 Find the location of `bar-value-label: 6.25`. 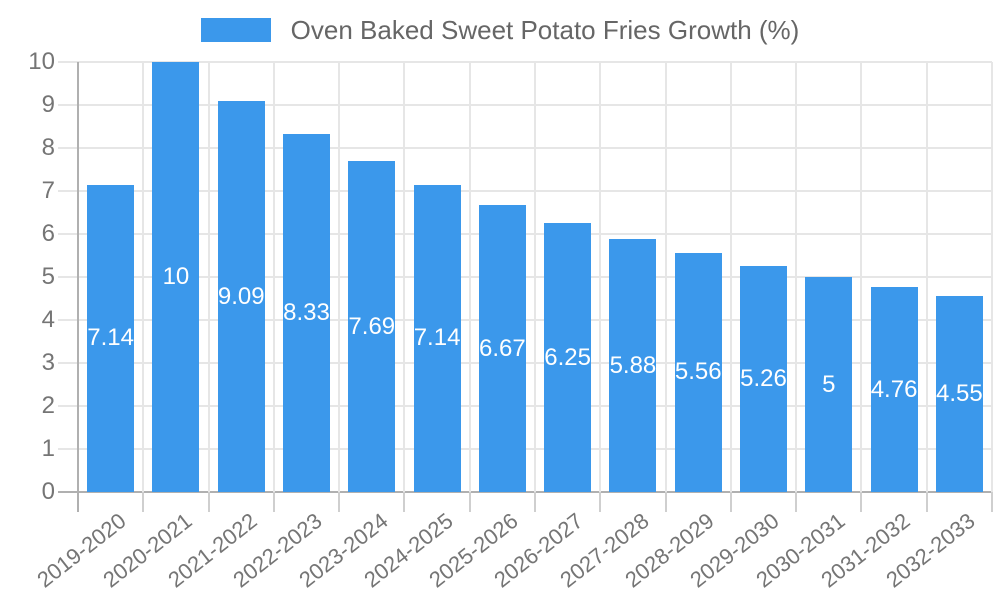

bar-value-label: 6.25 is located at coordinates (567, 357).